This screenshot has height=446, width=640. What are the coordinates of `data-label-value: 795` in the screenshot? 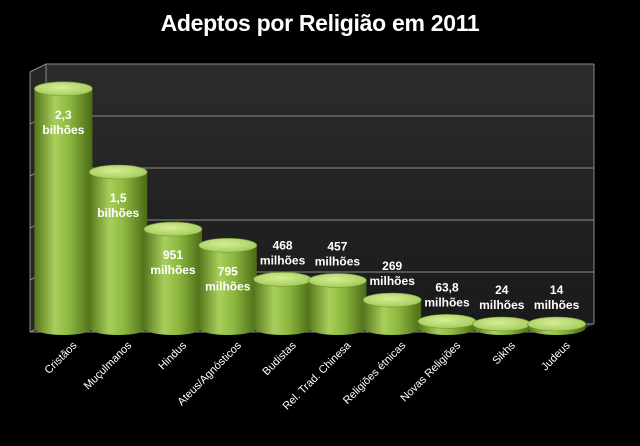 It's located at (228, 271).